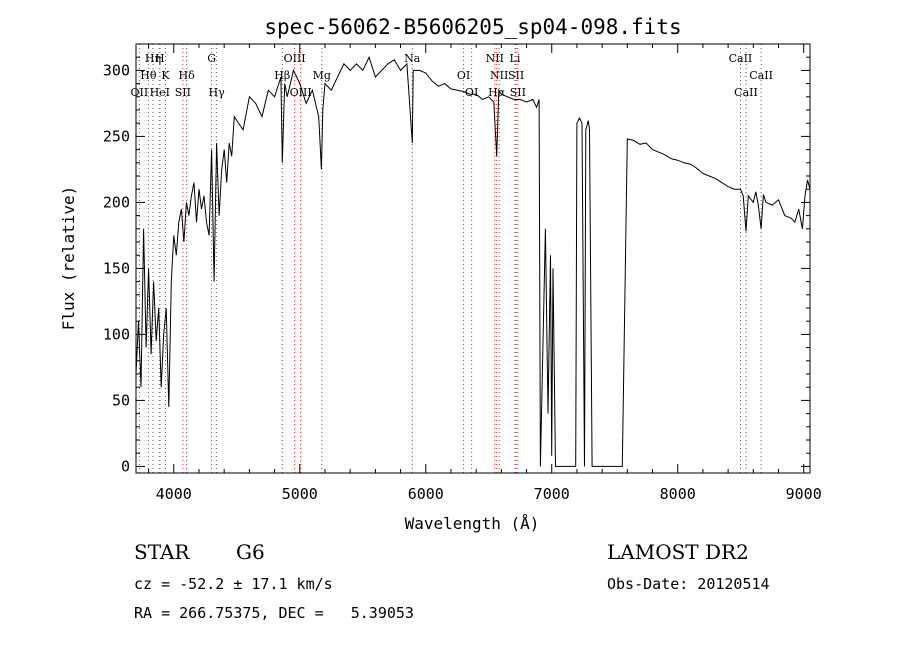 This screenshot has height=650, width=900. Describe the element at coordinates (68, 258) in the screenshot. I see `y-axis-label: Flux (relative)` at that location.